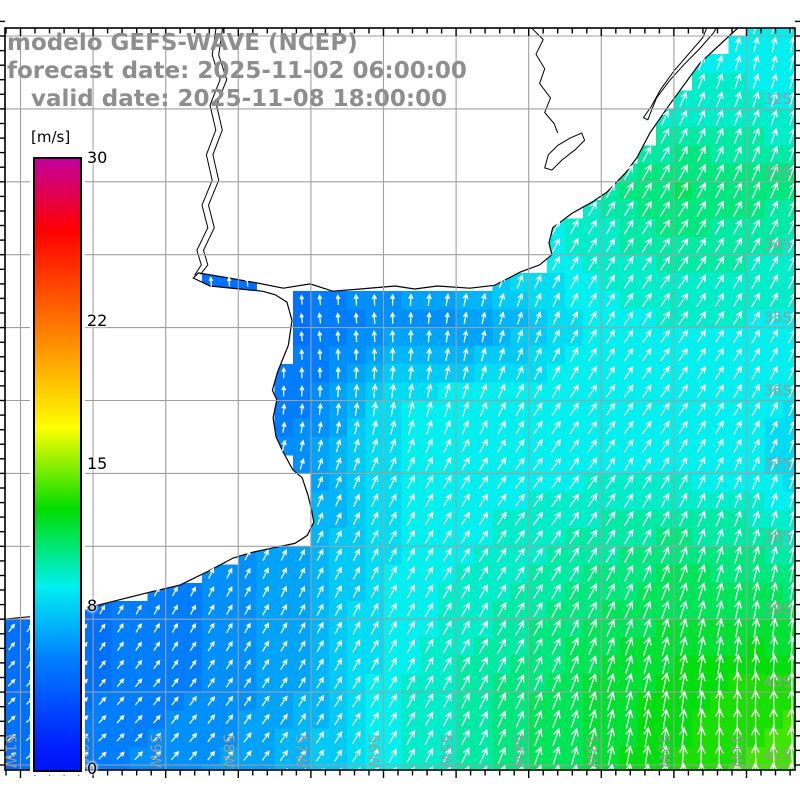 The width and height of the screenshot is (800, 800). Describe the element at coordinates (97, 320) in the screenshot. I see `colorbar-tick-22: 22` at that location.